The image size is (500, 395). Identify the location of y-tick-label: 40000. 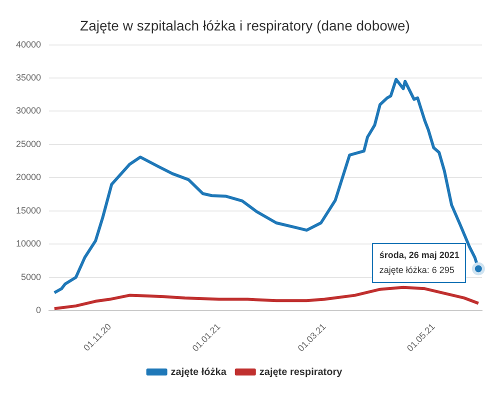
(29, 44).